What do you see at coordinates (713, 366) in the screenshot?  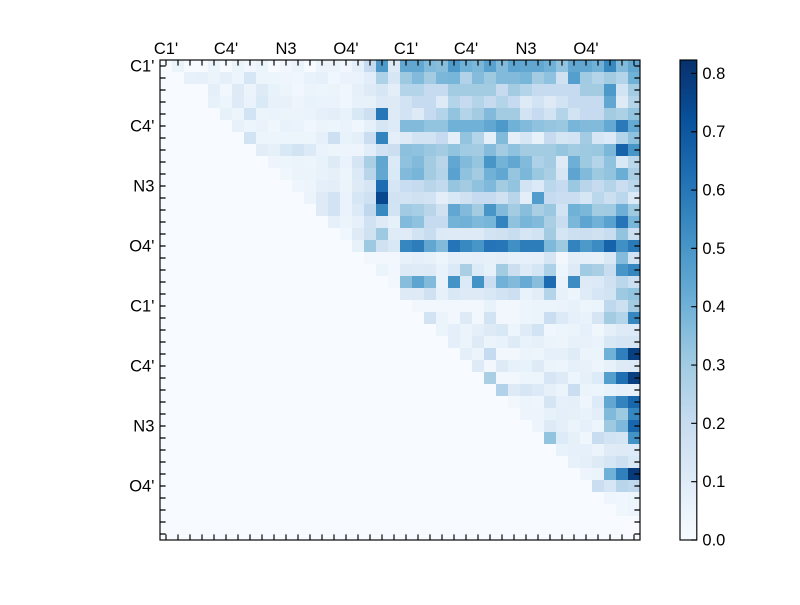 I see `svg-text: 0.3` at bounding box center [713, 366].